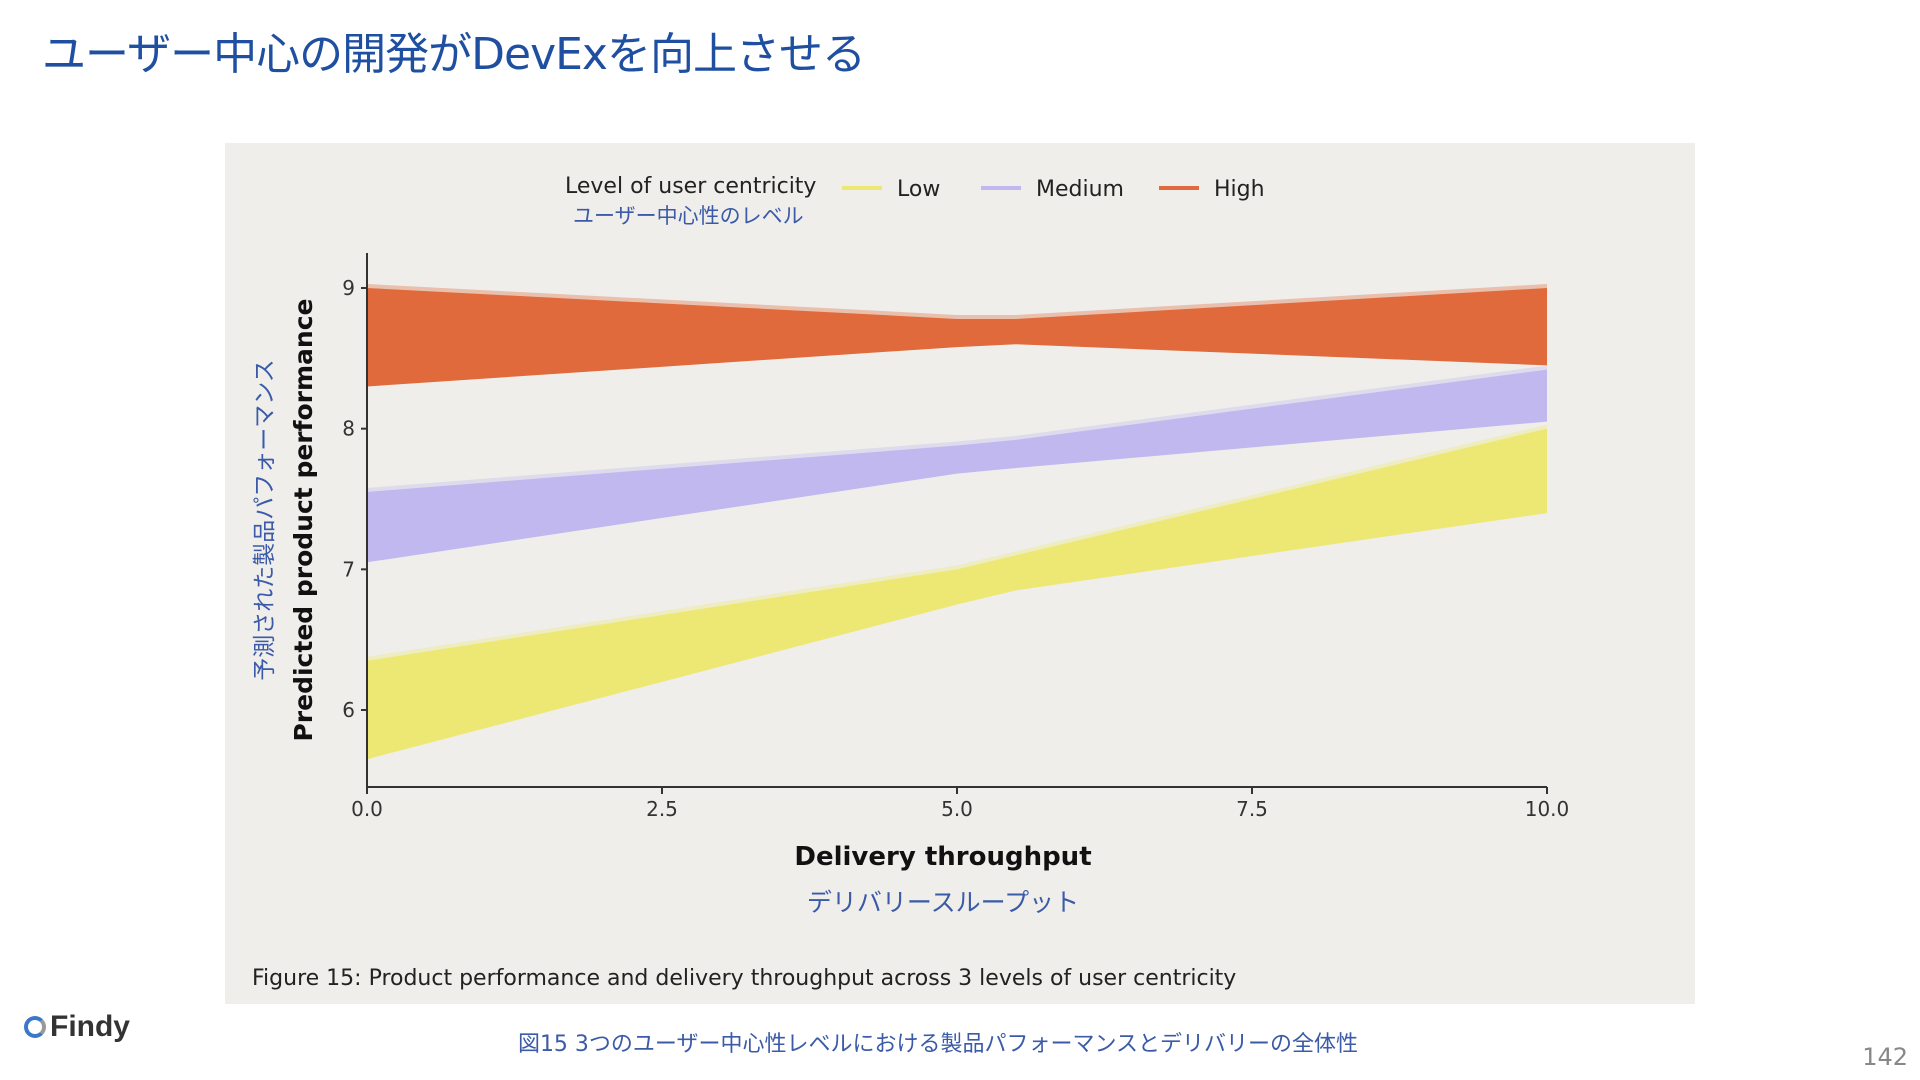 The width and height of the screenshot is (1920, 1080). What do you see at coordinates (662, 809) in the screenshot?
I see `x-tick-label: 2.5` at bounding box center [662, 809].